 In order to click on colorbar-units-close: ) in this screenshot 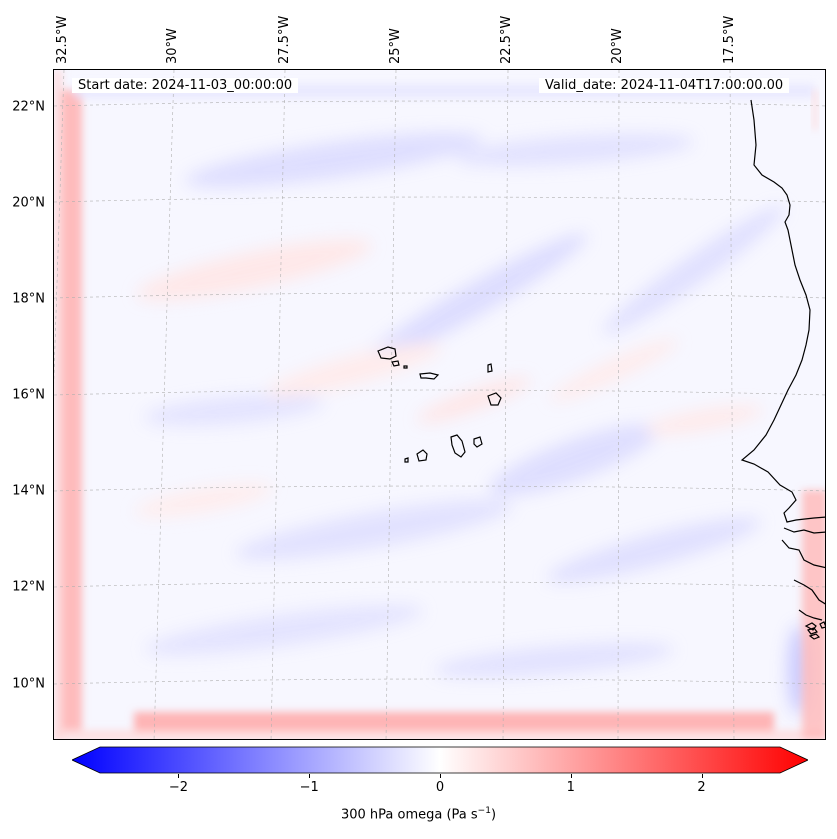, I will do `click(493, 815)`.